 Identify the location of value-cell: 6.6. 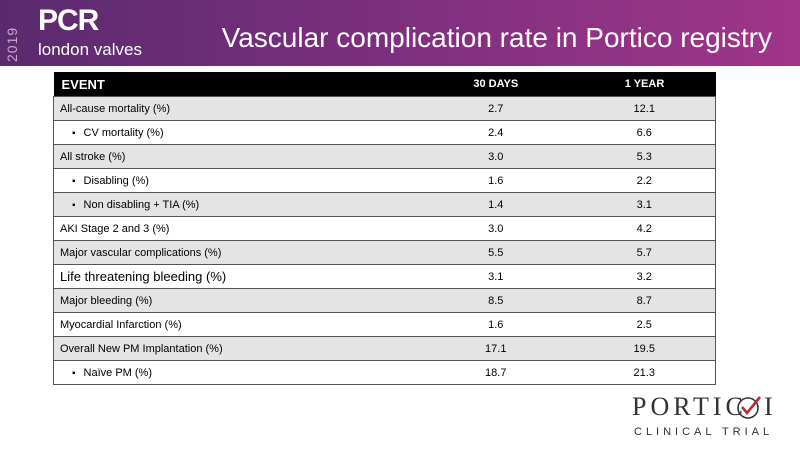
(644, 132).